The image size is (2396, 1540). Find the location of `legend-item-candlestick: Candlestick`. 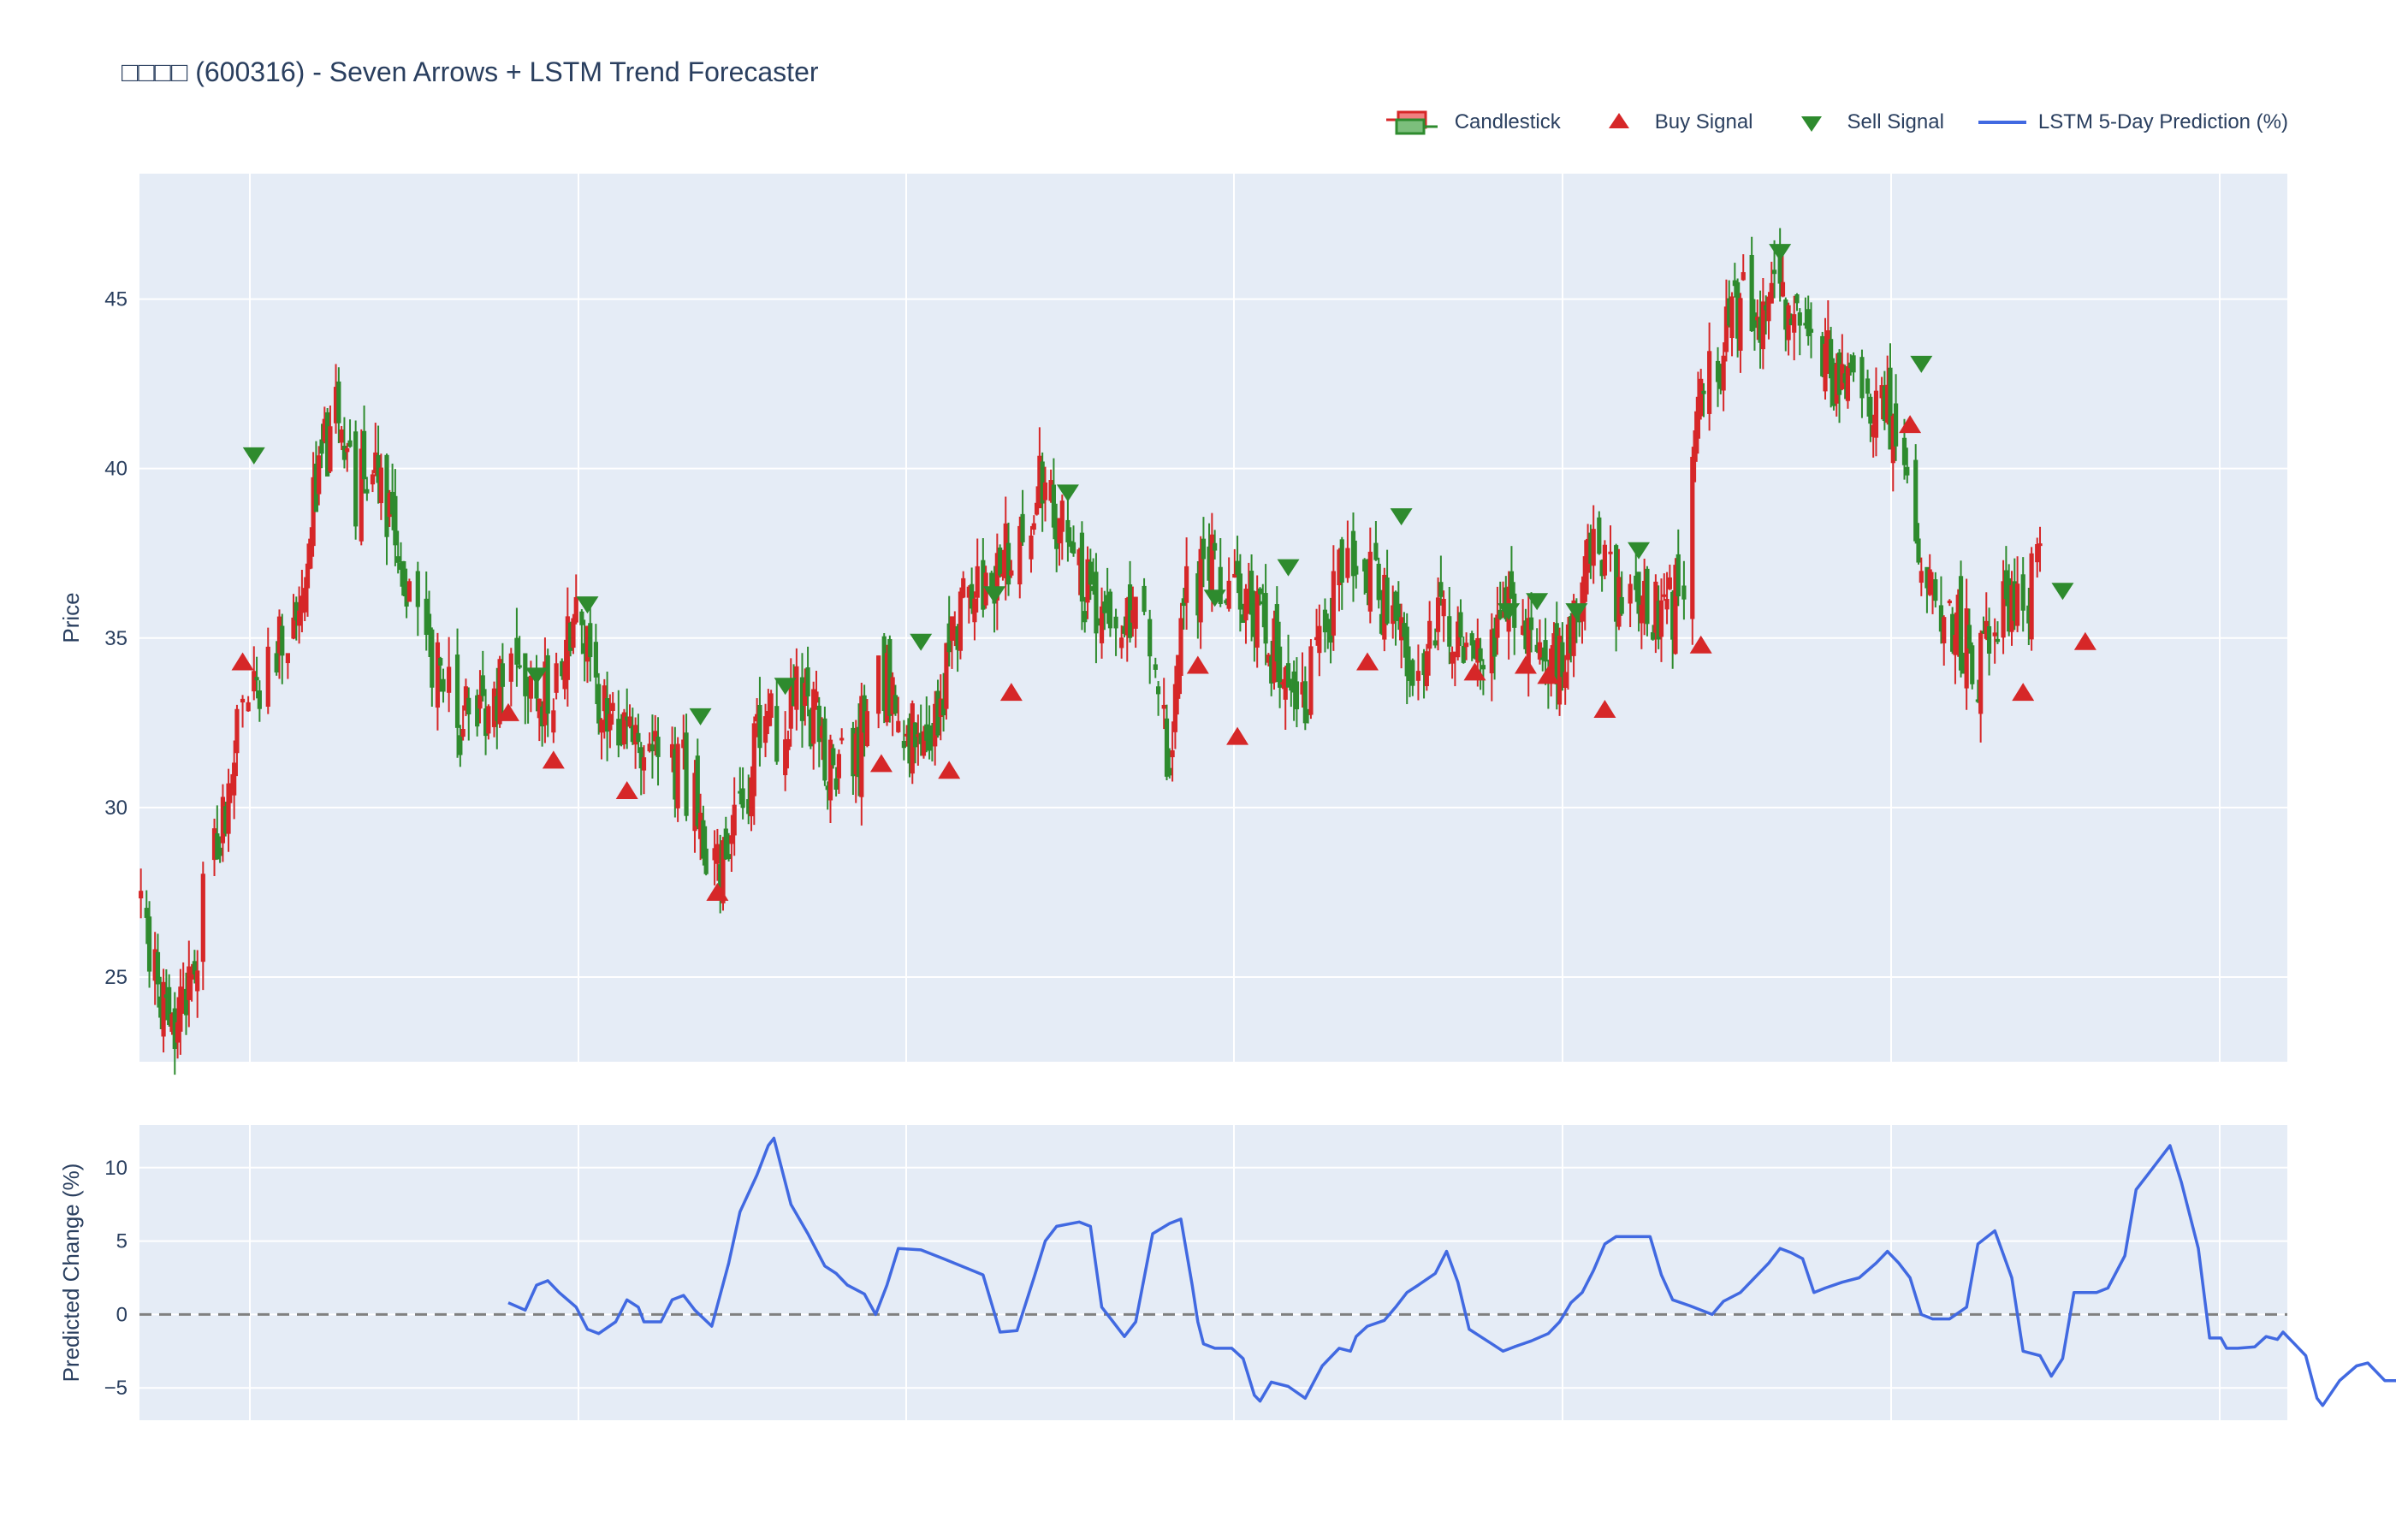

legend-item-candlestick: Candlestick is located at coordinates (1473, 122).